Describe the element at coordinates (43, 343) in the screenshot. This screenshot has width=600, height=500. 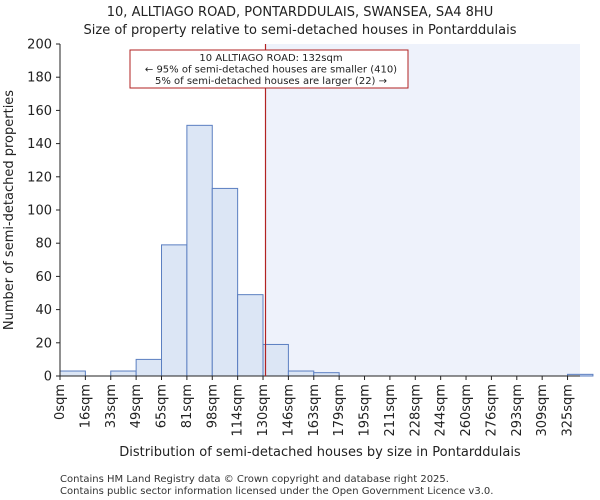
I see `y-tick-label: 20` at that location.